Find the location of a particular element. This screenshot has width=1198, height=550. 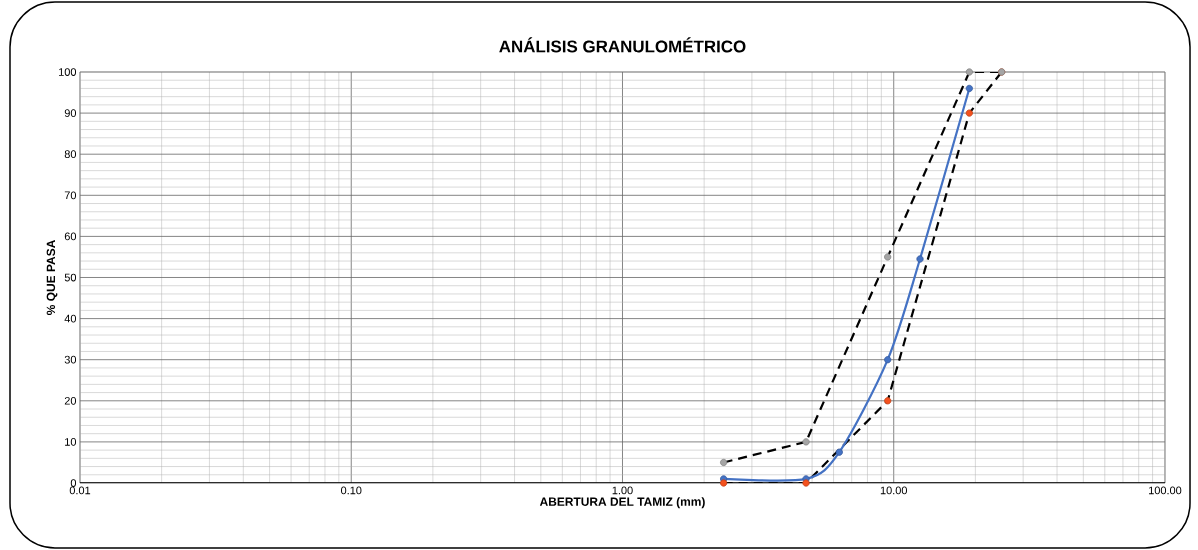

y-tick-label: 20 is located at coordinates (70, 400).